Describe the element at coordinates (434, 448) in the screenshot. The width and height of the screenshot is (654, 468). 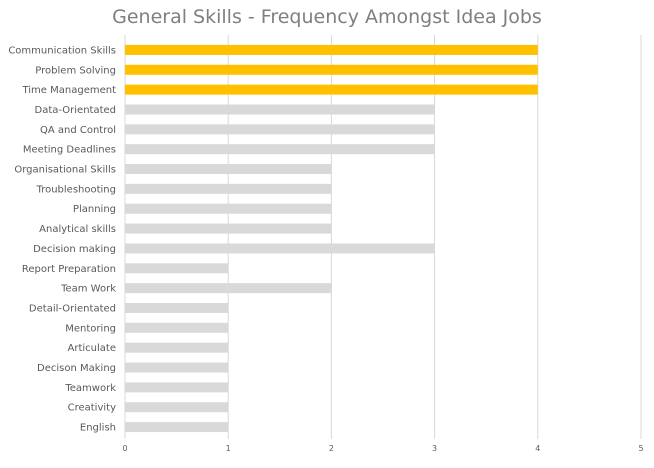
I see `x-tick-label: 3` at that location.